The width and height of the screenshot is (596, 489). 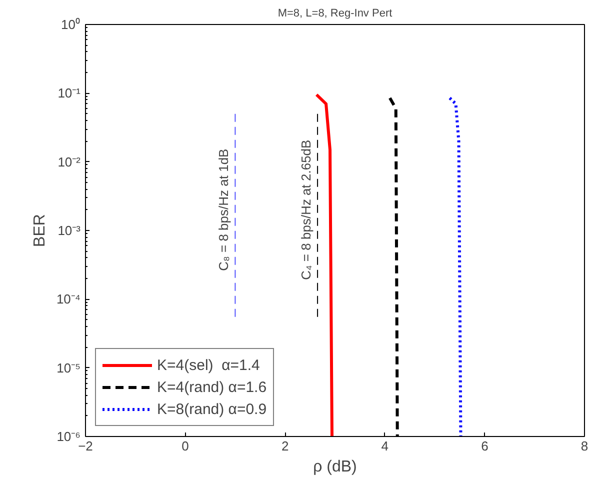 What do you see at coordinates (212, 409) in the screenshot?
I see `legend-label: K=8(rand) α=0.9` at bounding box center [212, 409].